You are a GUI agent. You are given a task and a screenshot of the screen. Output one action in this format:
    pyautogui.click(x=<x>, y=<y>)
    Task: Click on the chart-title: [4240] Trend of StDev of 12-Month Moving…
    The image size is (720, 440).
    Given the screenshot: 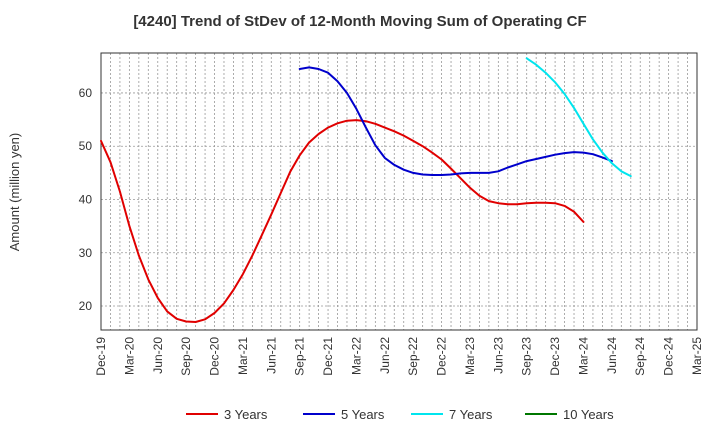 What is the action you would take?
    pyautogui.click(x=359, y=21)
    